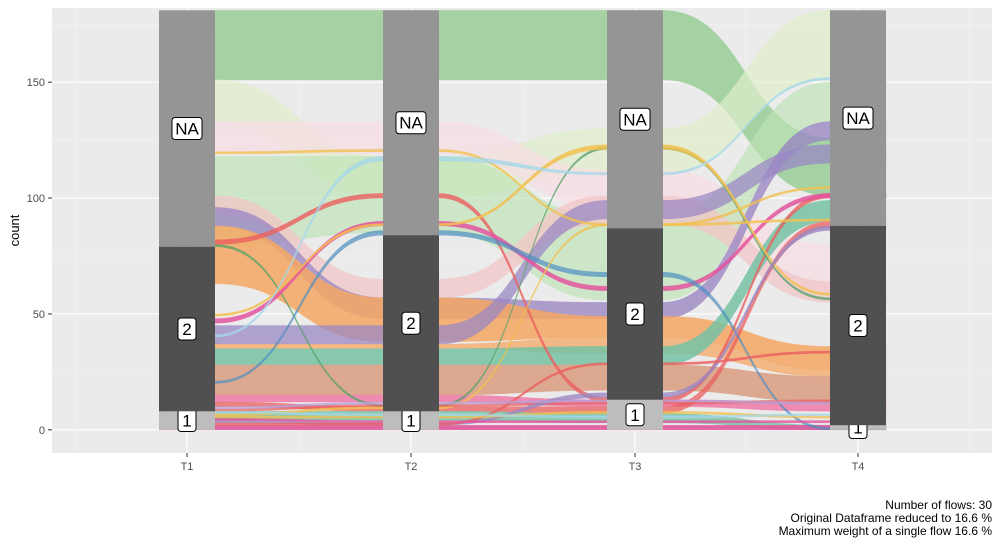 This screenshot has height=544, width=1000. I want to click on caption-reduced: Original Dataframe reduced to 16.6 %, so click(891, 518).